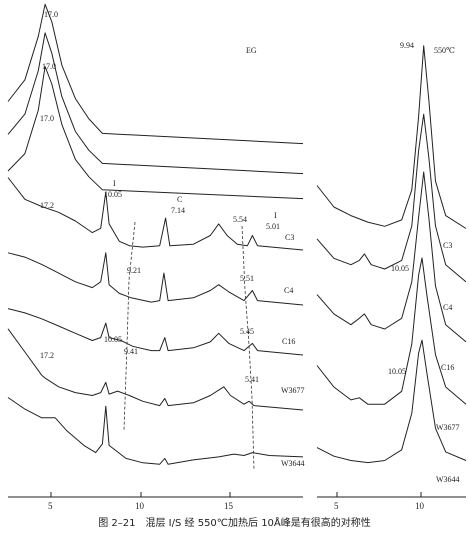 This screenshot has width=469, height=533. Describe the element at coordinates (113, 194) in the screenshot. I see `peak-label-10.05-a: 10.05` at that location.